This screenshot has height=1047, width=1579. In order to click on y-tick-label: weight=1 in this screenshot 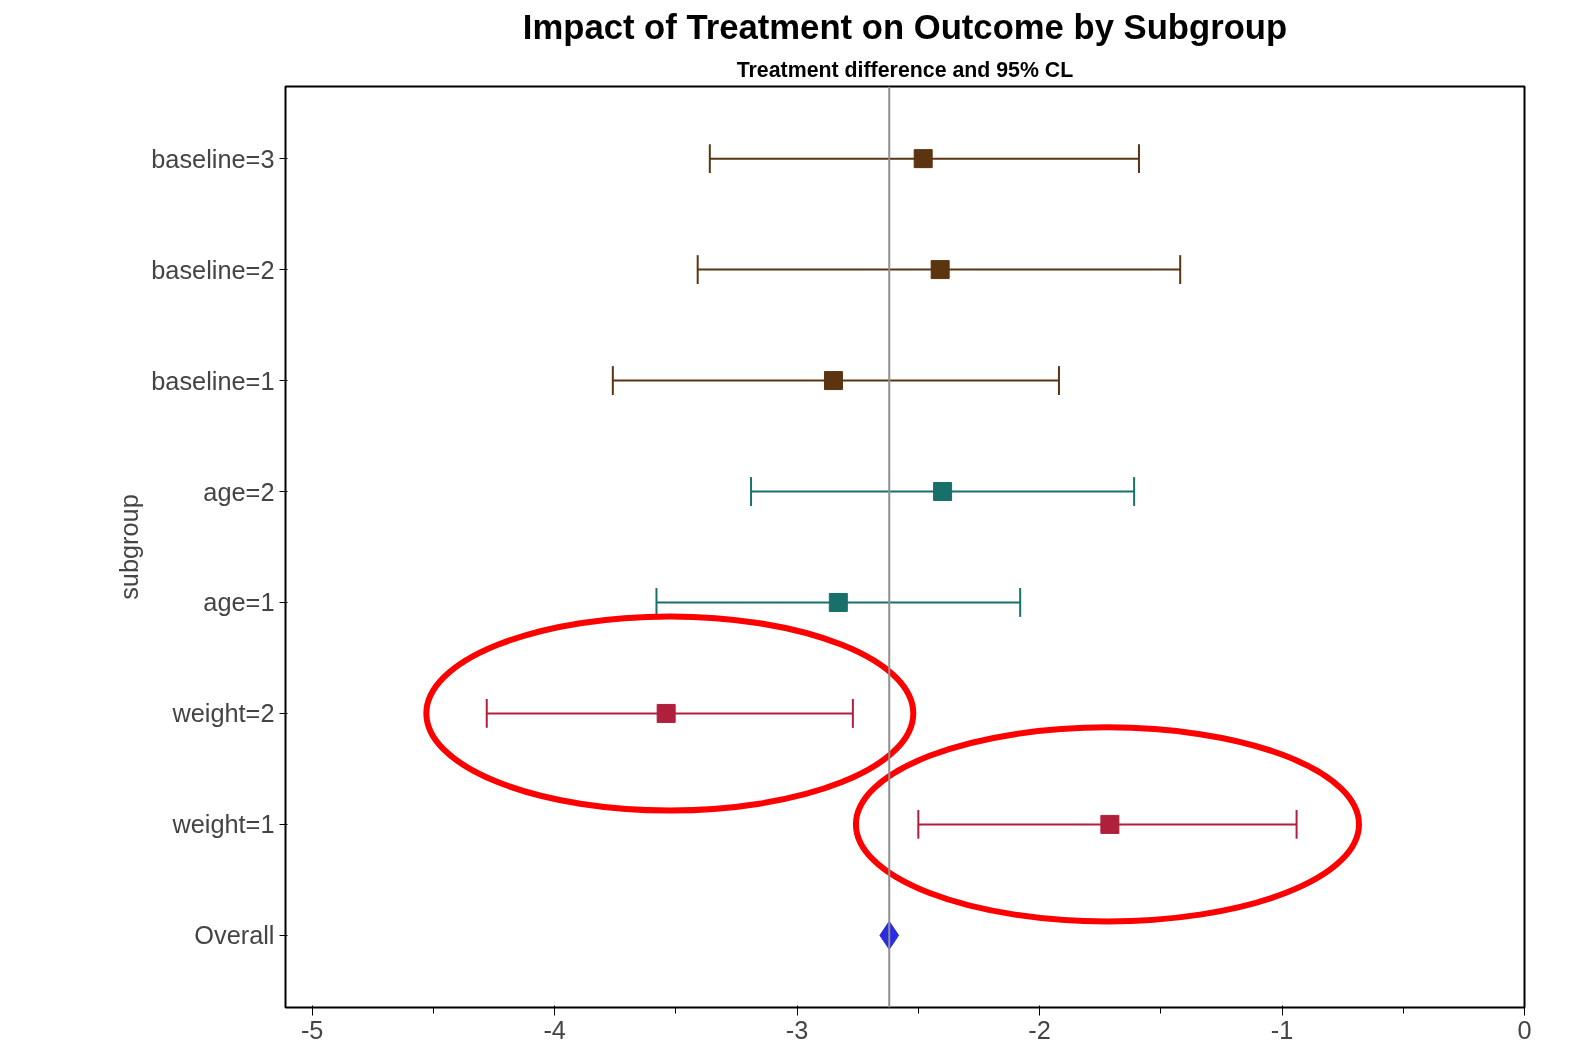, I will do `click(223, 824)`.